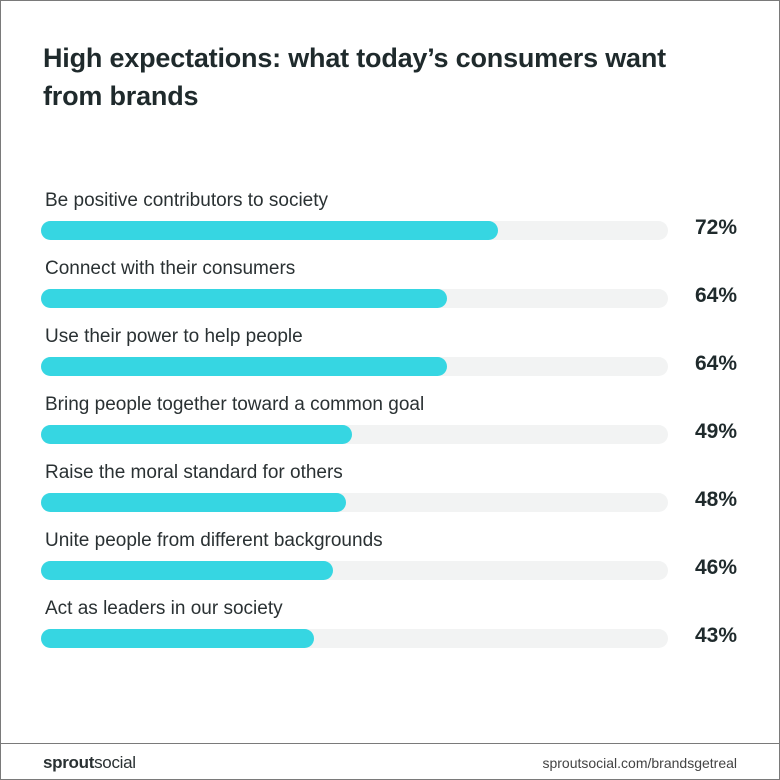 The height and width of the screenshot is (780, 780). Describe the element at coordinates (164, 608) in the screenshot. I see `bar-label: Act as leaders in our society` at that location.